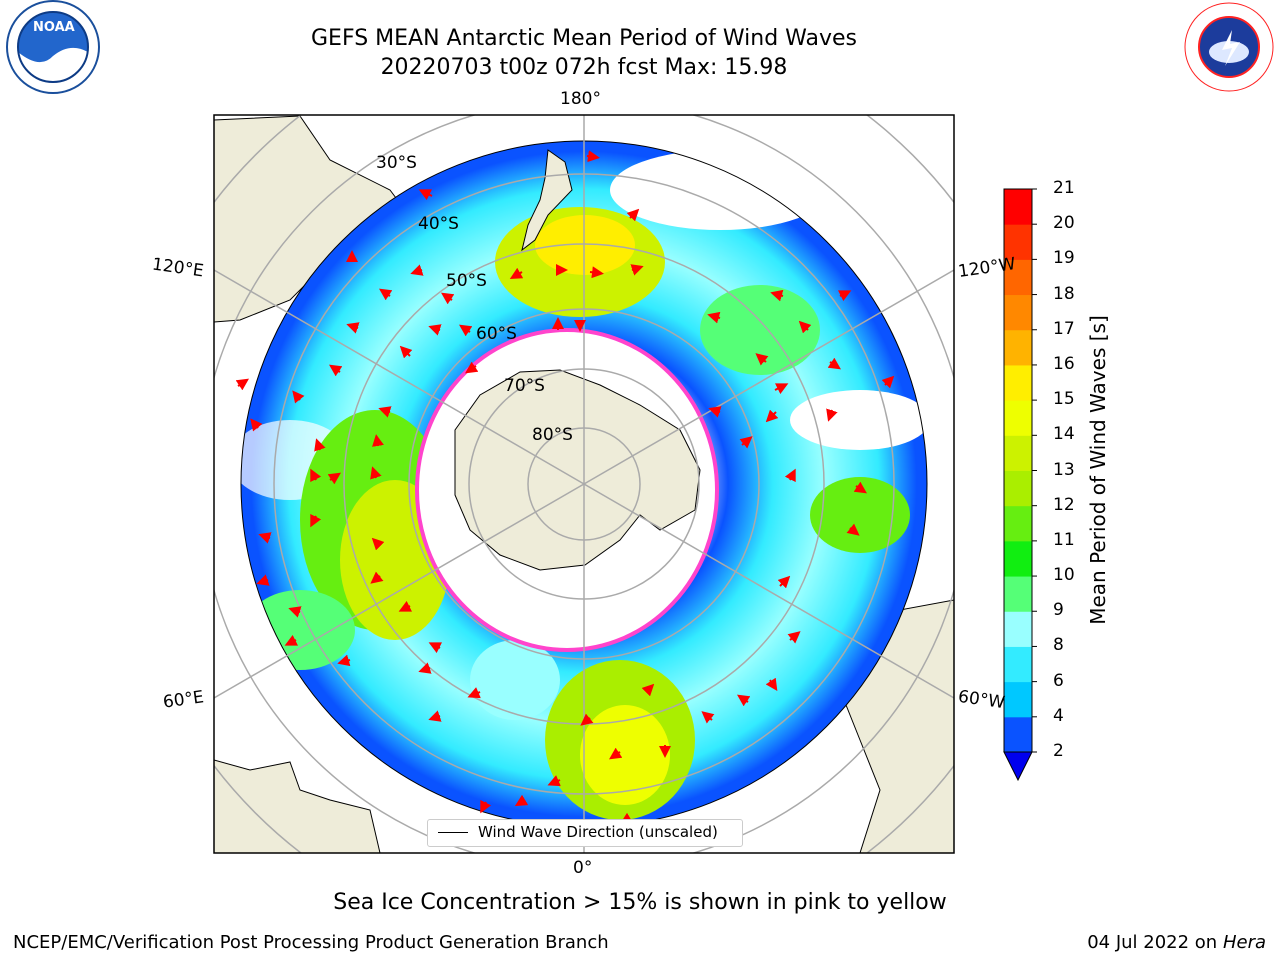  What do you see at coordinates (396, 163) in the screenshot?
I see `lat-label-30s: 30°S` at bounding box center [396, 163].